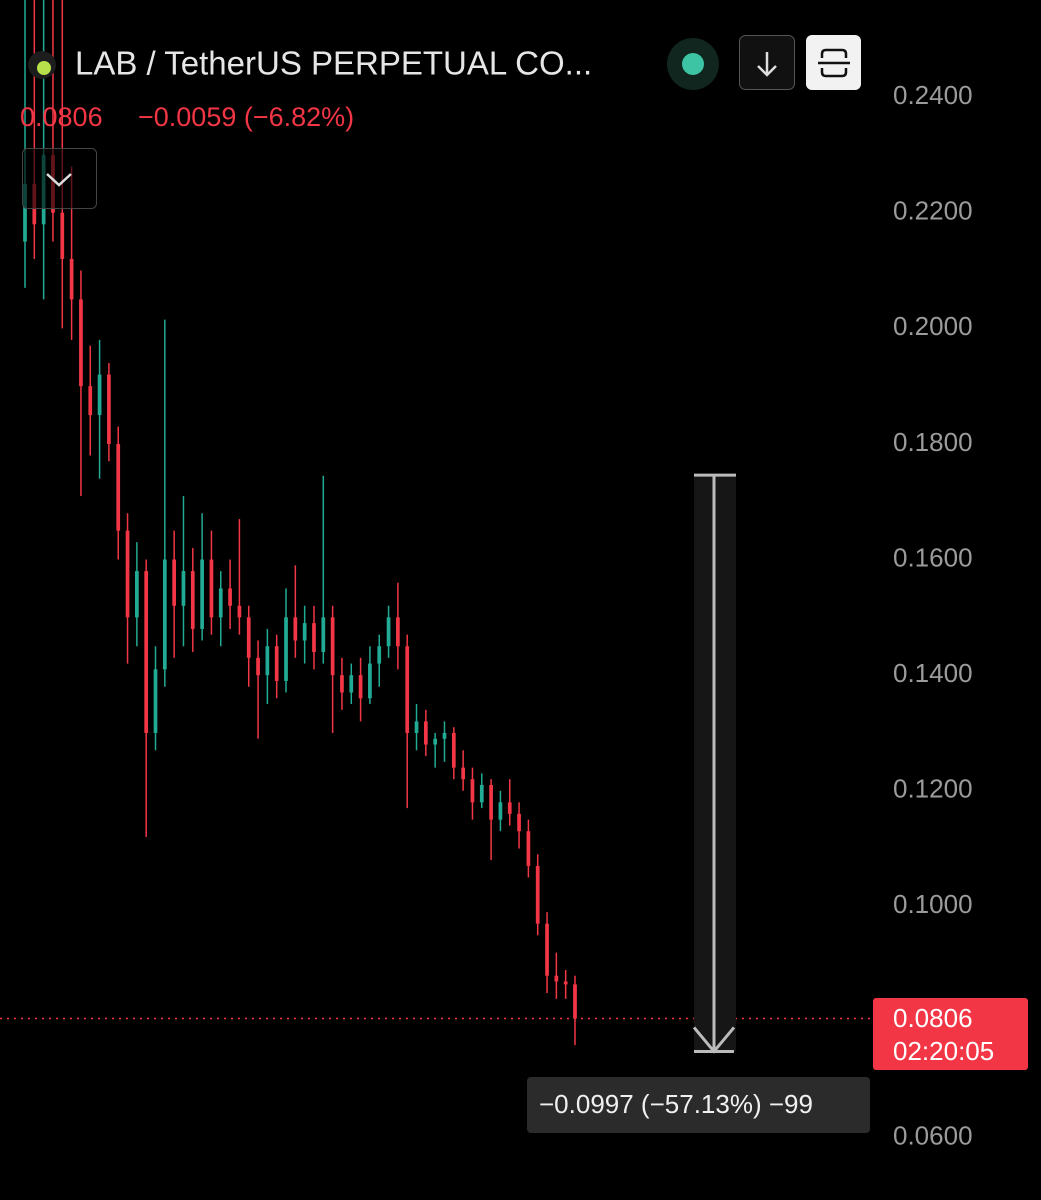  Describe the element at coordinates (933, 95) in the screenshot. I see `y-tick-label: 0.2400` at that location.